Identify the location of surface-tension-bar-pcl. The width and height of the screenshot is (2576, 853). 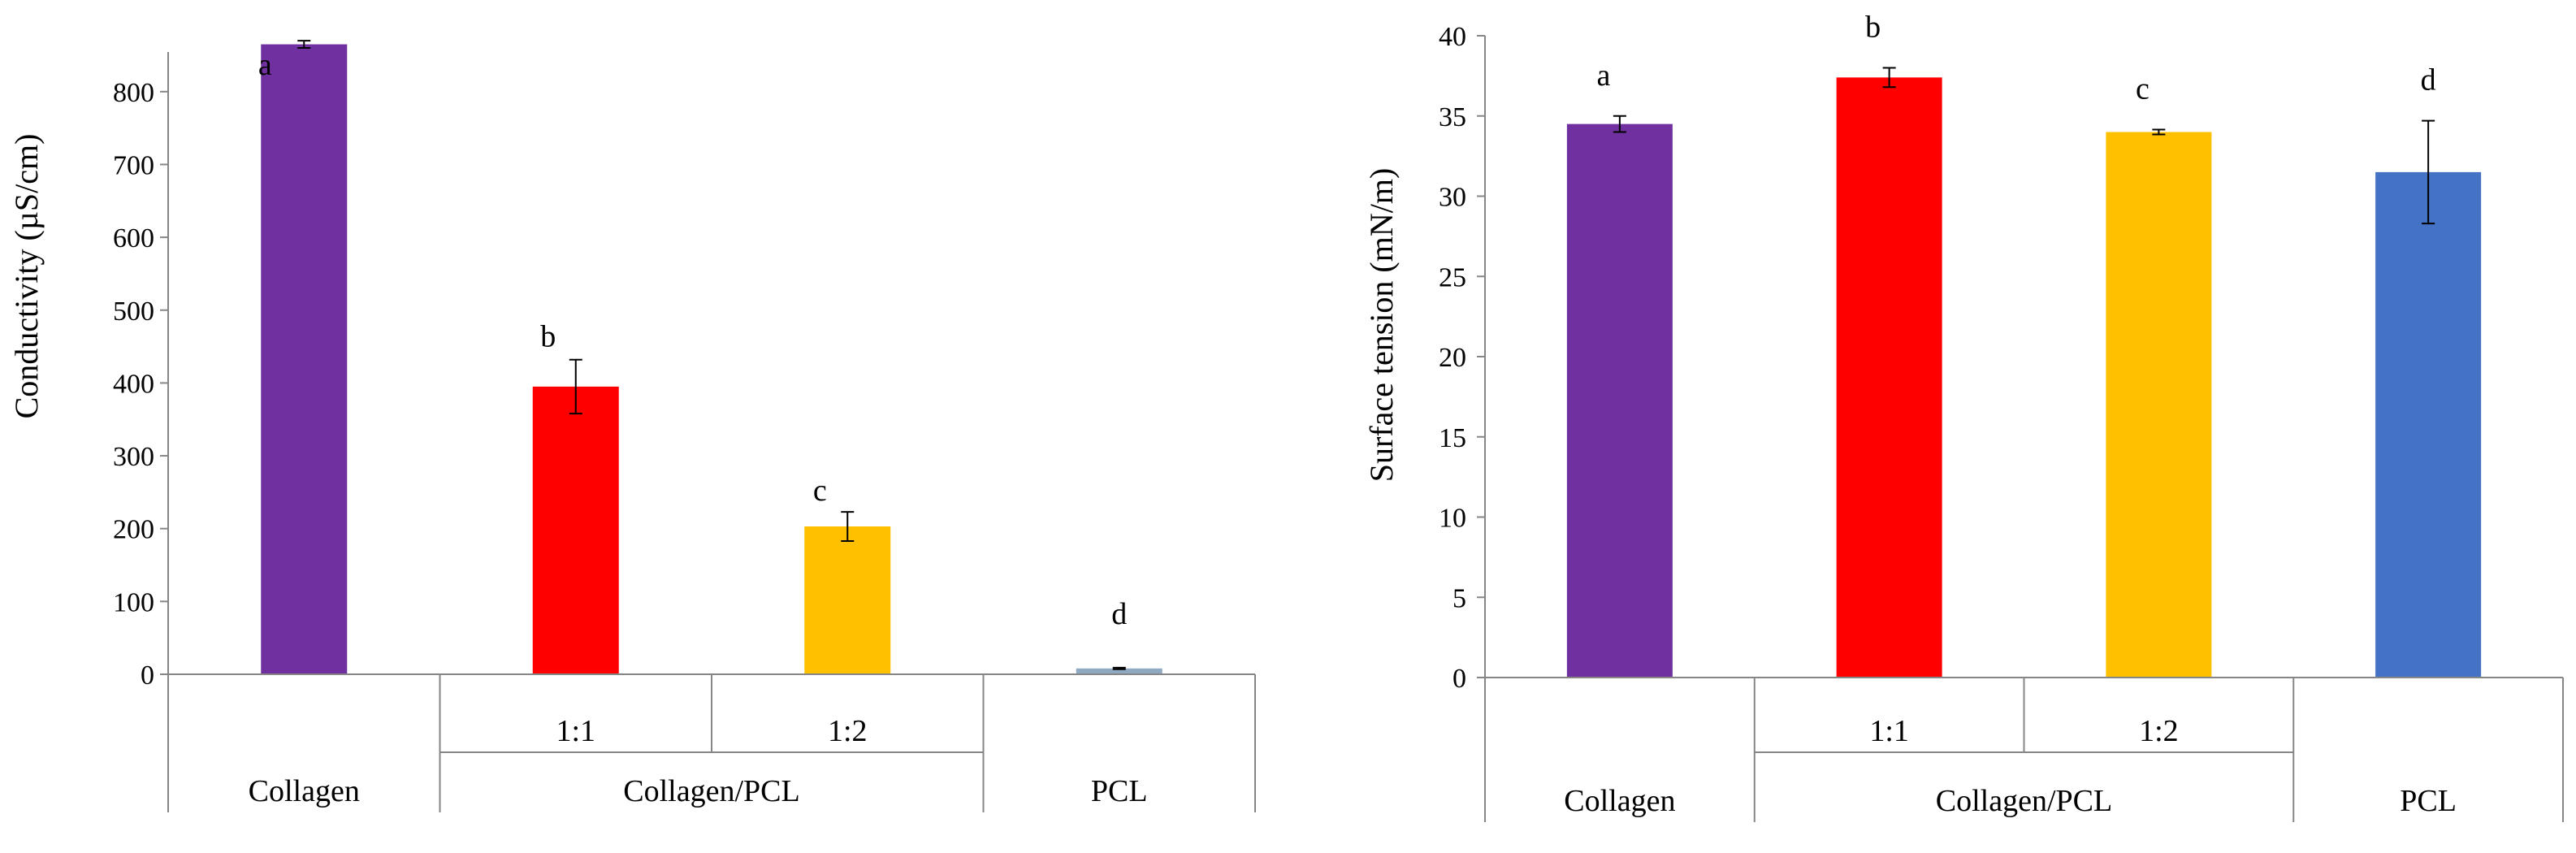
(2428, 425).